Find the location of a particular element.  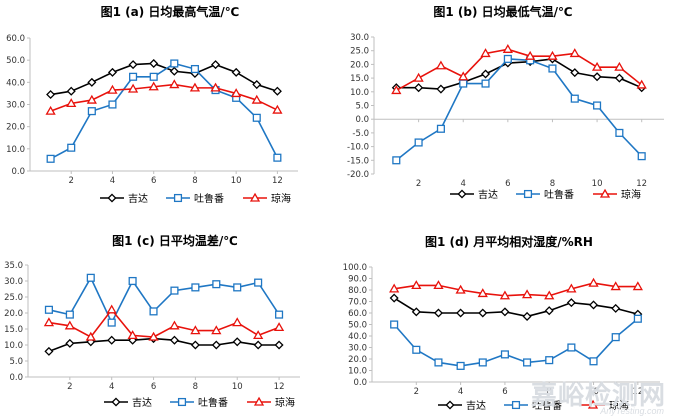

data-point-吉达-6 is located at coordinates (154, 63).